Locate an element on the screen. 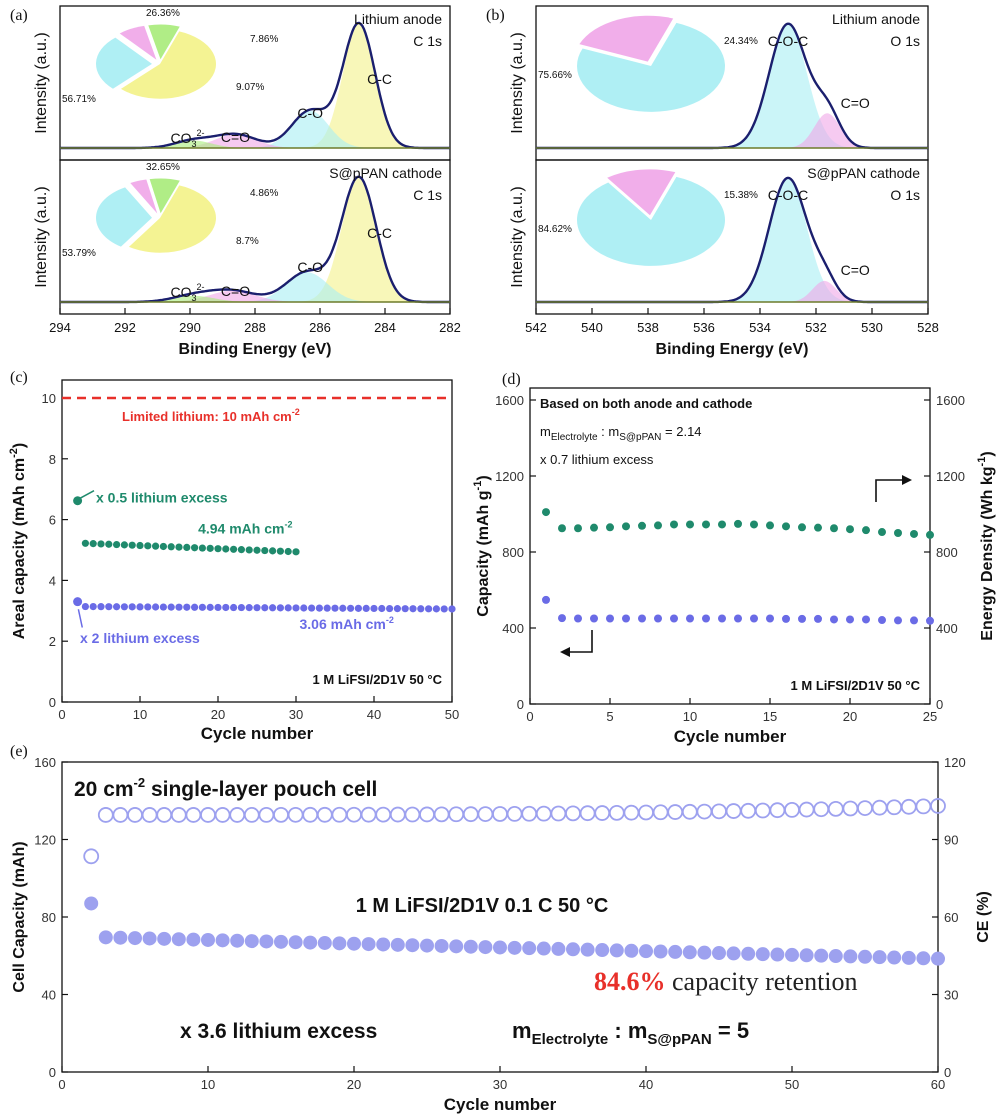 The width and height of the screenshot is (1000, 1114). x-tick-label: 30 is located at coordinates (500, 1084).